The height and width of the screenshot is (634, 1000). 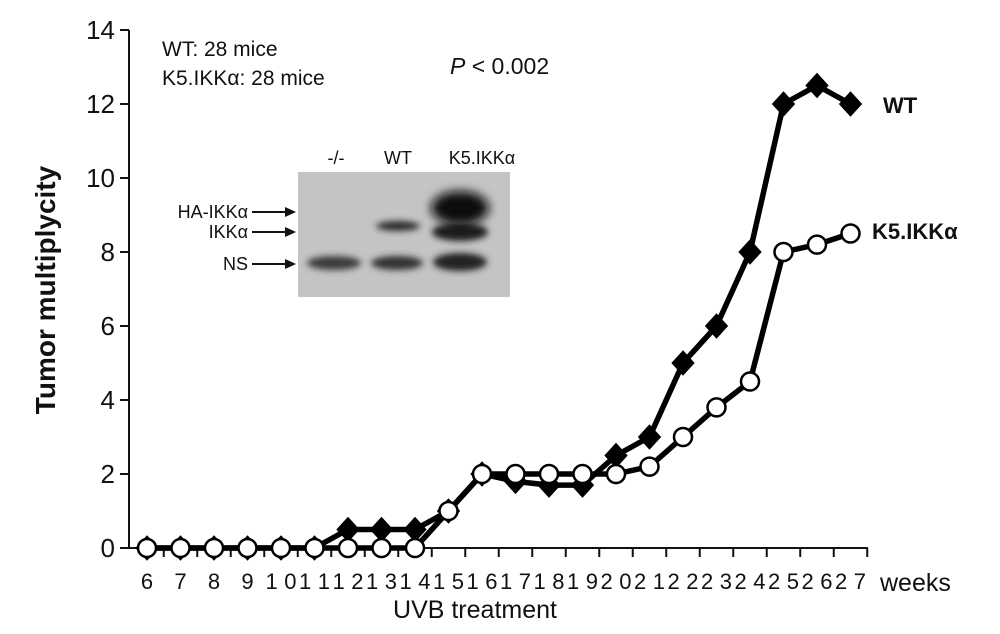 I want to click on band-label-ikka: IKKα, so click(x=228, y=232).